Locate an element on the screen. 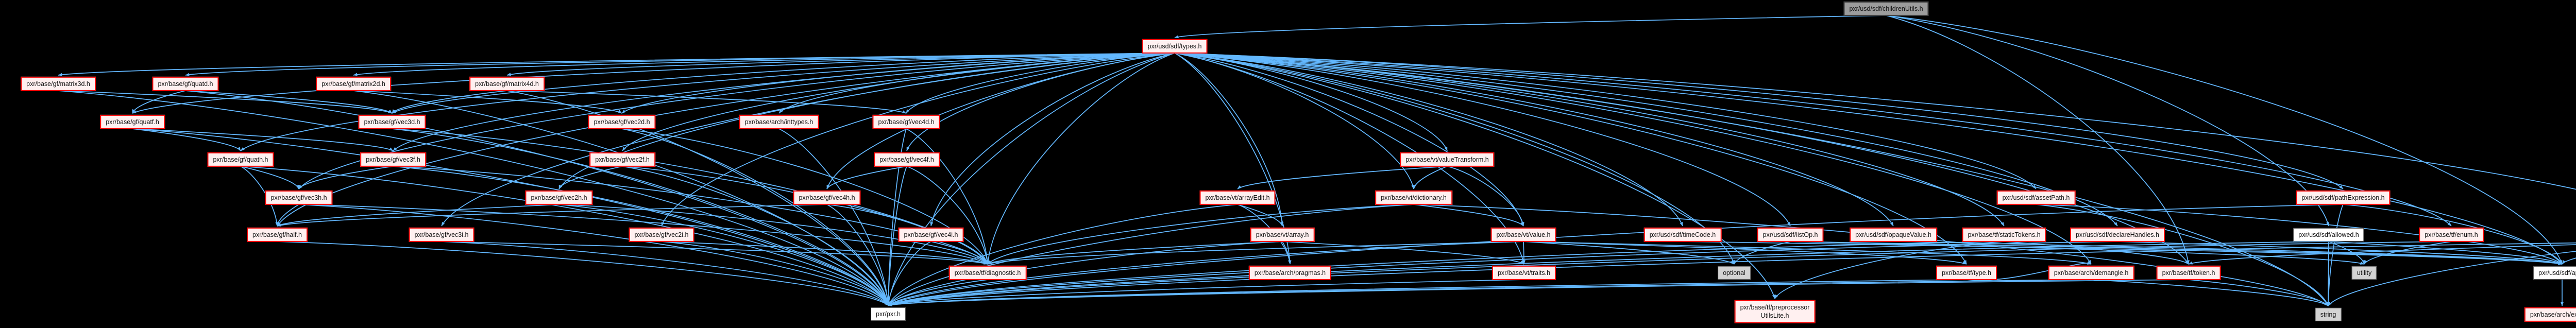 This screenshot has height=328, width=2576. graph-node-vec2f: pxr/base/gf/vec2f.h is located at coordinates (622, 159).